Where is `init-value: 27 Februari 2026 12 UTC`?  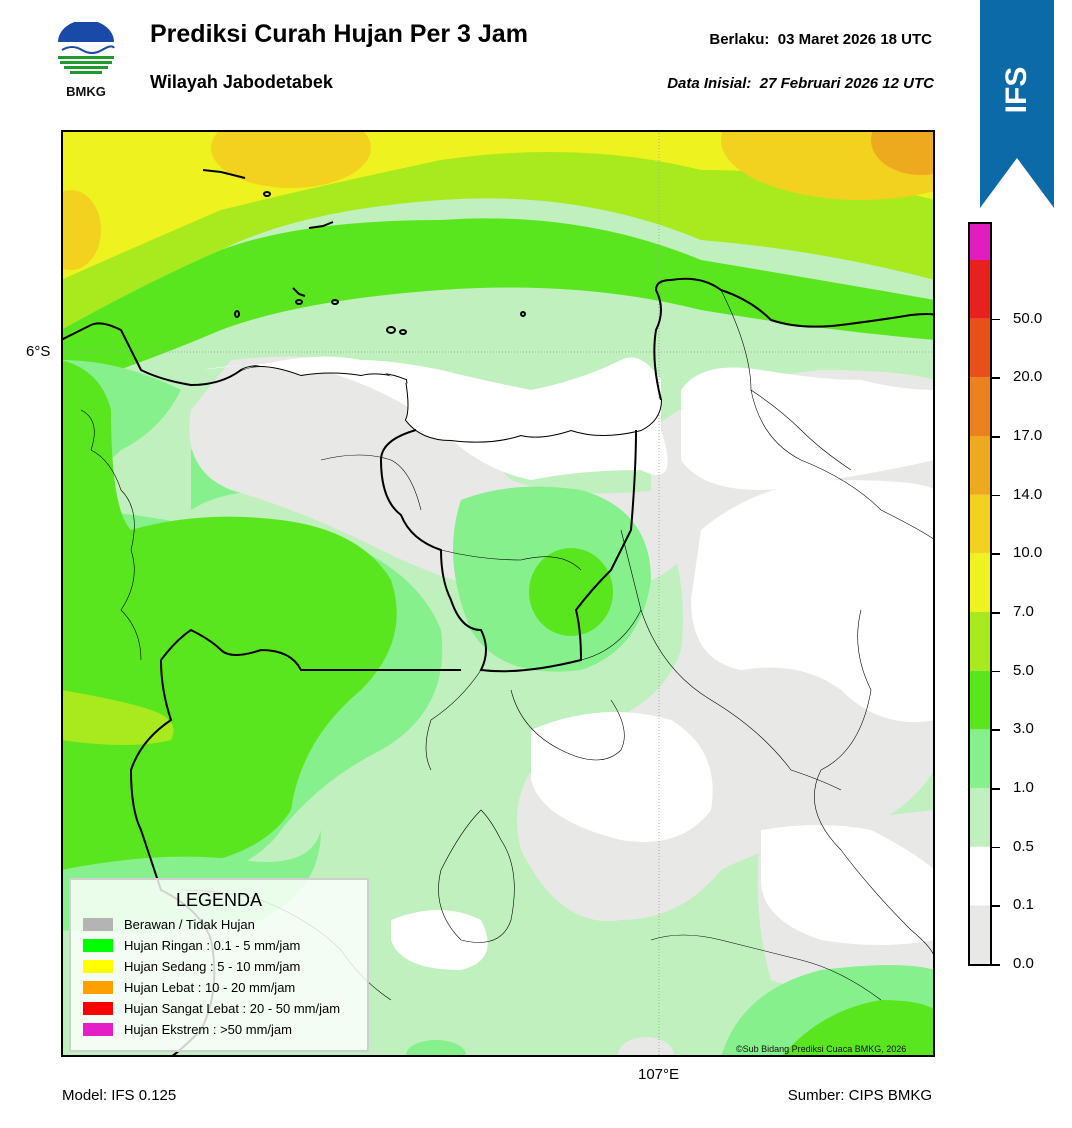
init-value: 27 Februari 2026 12 UTC is located at coordinates (846, 83).